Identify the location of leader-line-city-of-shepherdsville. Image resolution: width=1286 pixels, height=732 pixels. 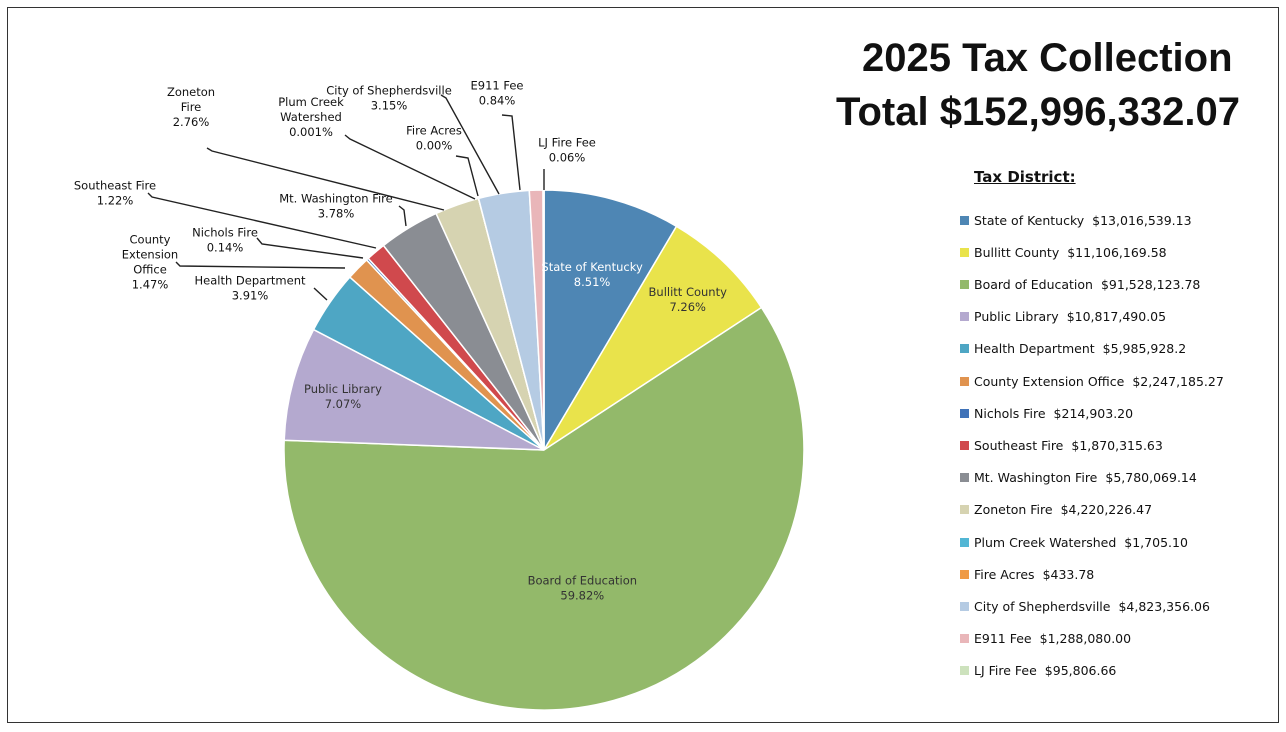
(470, 144).